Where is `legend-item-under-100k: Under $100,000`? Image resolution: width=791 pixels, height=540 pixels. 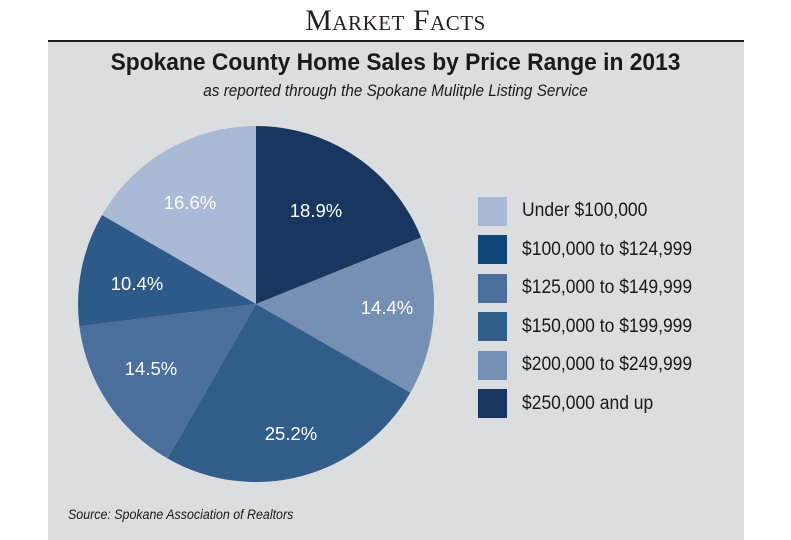 legend-item-under-100k: Under $100,000 is located at coordinates (592, 211).